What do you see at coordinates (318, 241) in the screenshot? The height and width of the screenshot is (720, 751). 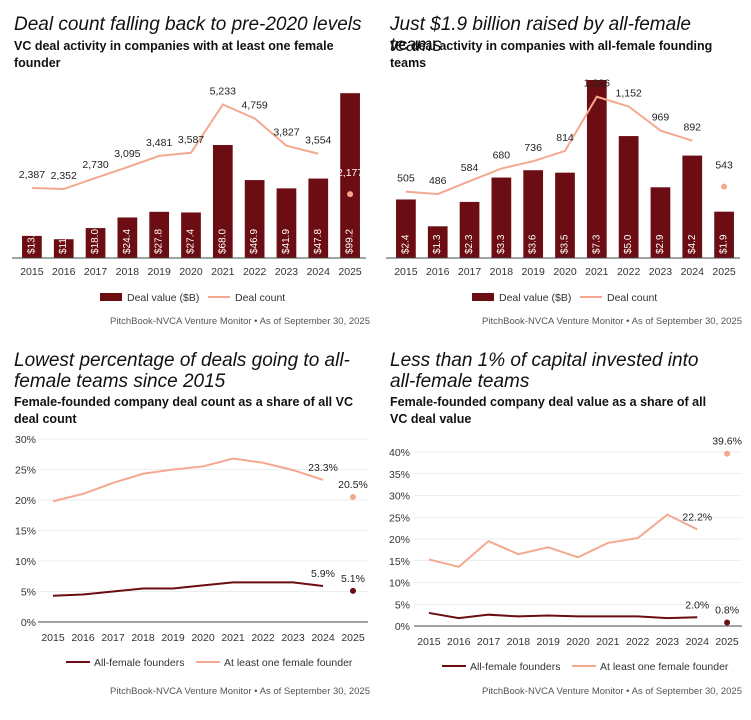 I see `bar-value-label: $47.8` at bounding box center [318, 241].